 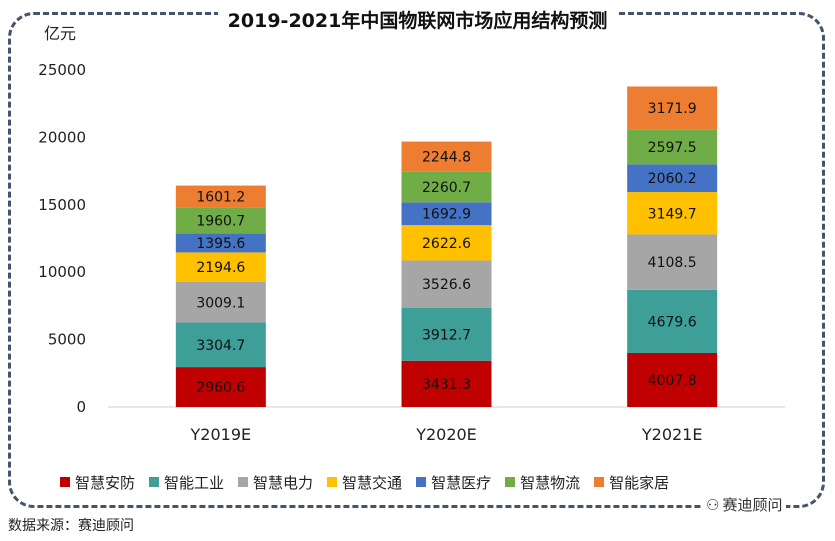 I want to click on legend-label: 智慧安防, so click(x=105, y=482).